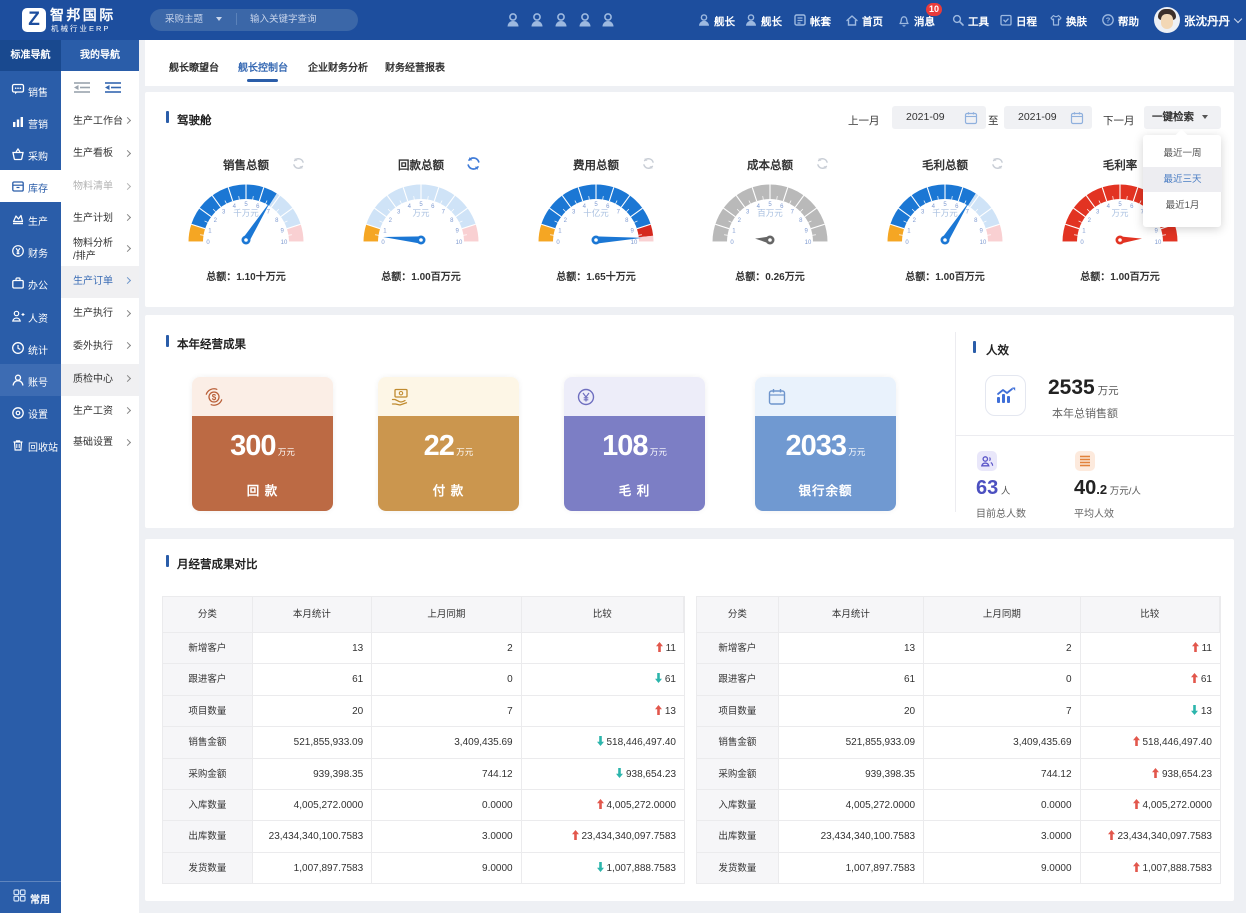 Image resolution: width=1246 pixels, height=913 pixels. What do you see at coordinates (770, 213) in the screenshot?
I see `svg-text: 百万元` at bounding box center [770, 213].